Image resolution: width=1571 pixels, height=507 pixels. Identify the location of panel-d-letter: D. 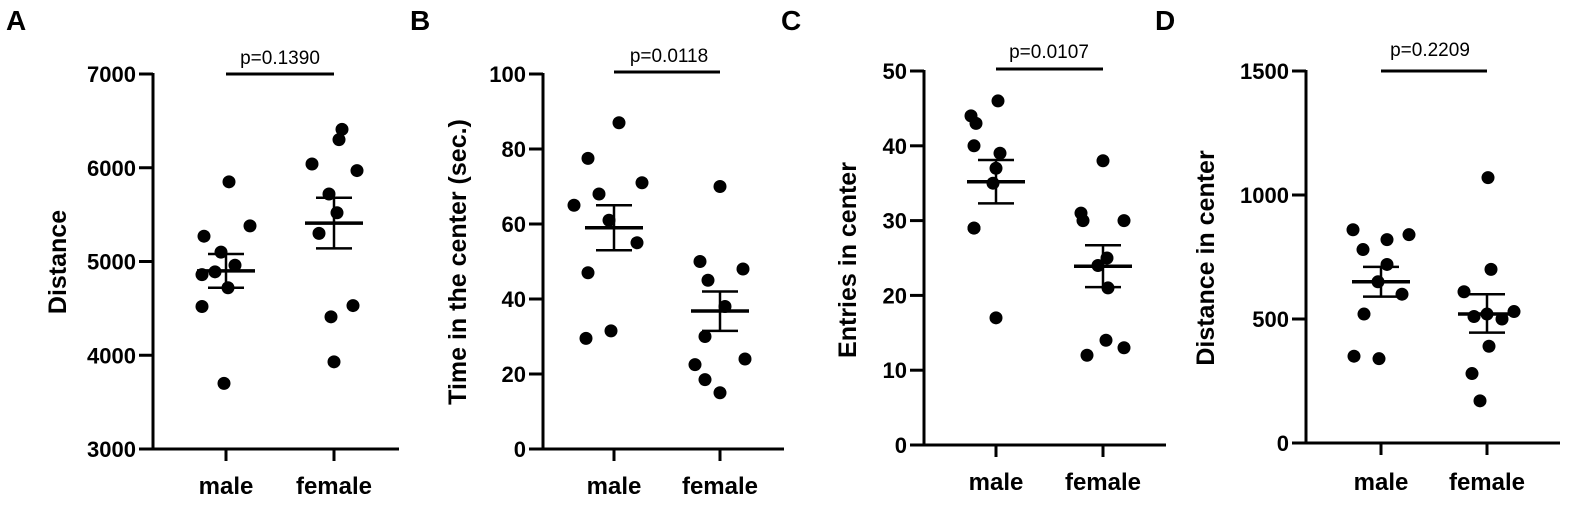
(1165, 20).